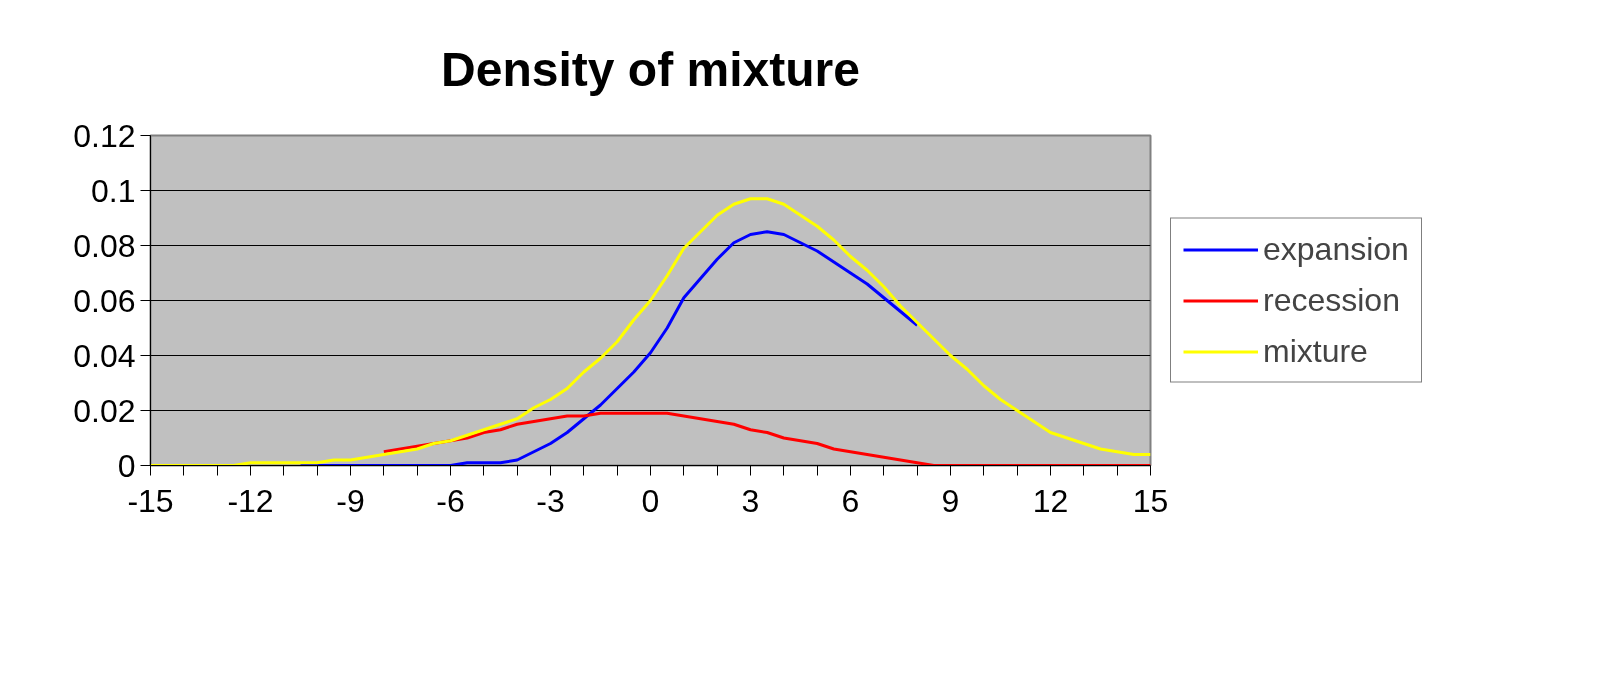 The height and width of the screenshot is (684, 1622). Describe the element at coordinates (450, 500) in the screenshot. I see `x-tick-label: -6` at that location.